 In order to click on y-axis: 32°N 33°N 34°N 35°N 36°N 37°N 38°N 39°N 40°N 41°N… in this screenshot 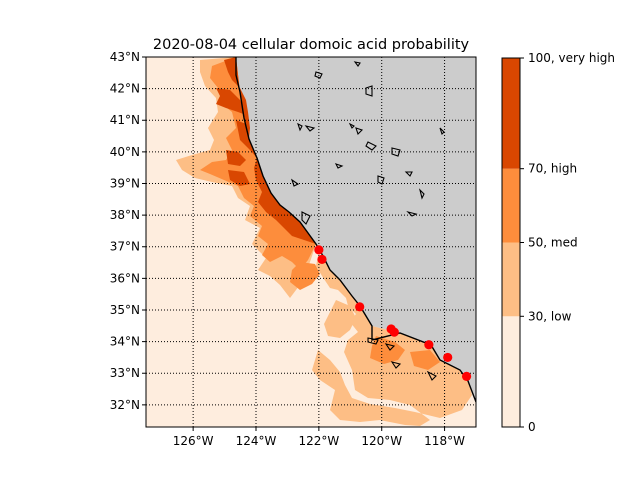, I will do `click(128, 231)`.